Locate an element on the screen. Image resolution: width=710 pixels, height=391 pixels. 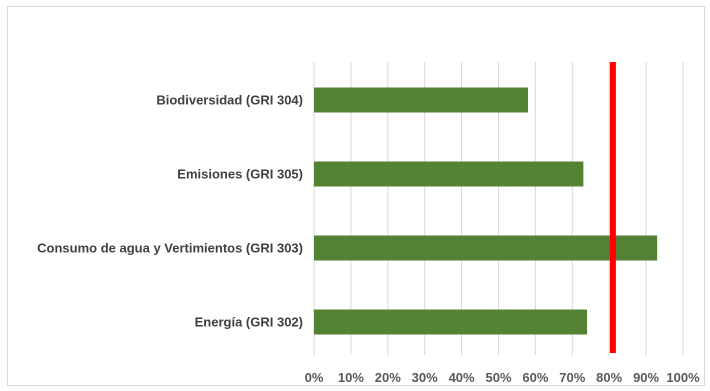
x-tick-label: 10% is located at coordinates (351, 377).